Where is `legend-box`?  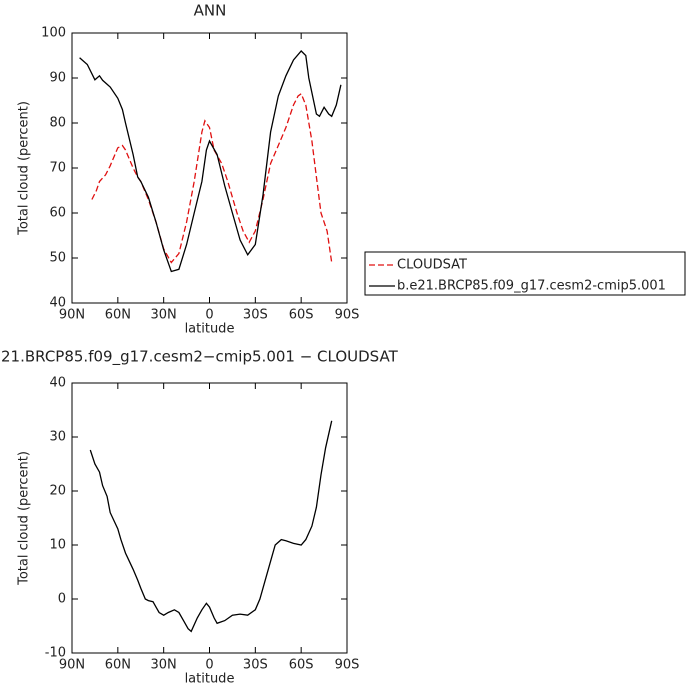
legend-box is located at coordinates (525, 273).